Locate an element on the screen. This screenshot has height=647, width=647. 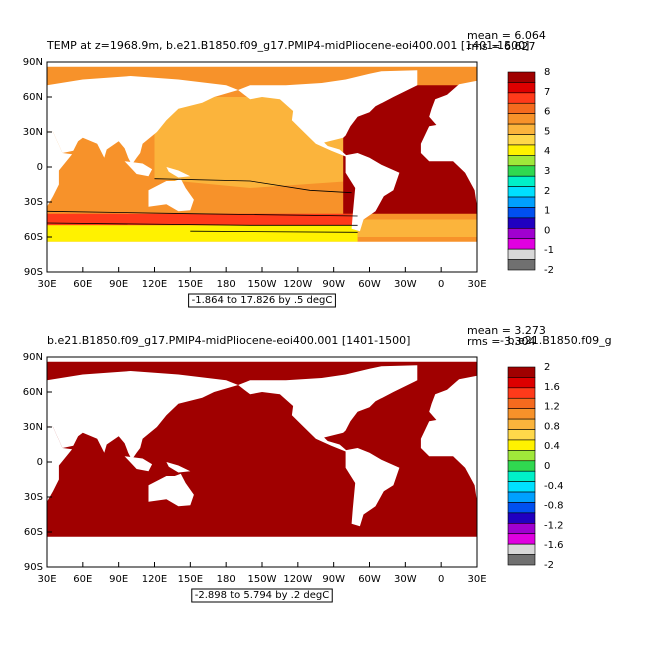
lon-label: 60E is located at coordinates (82, 284).